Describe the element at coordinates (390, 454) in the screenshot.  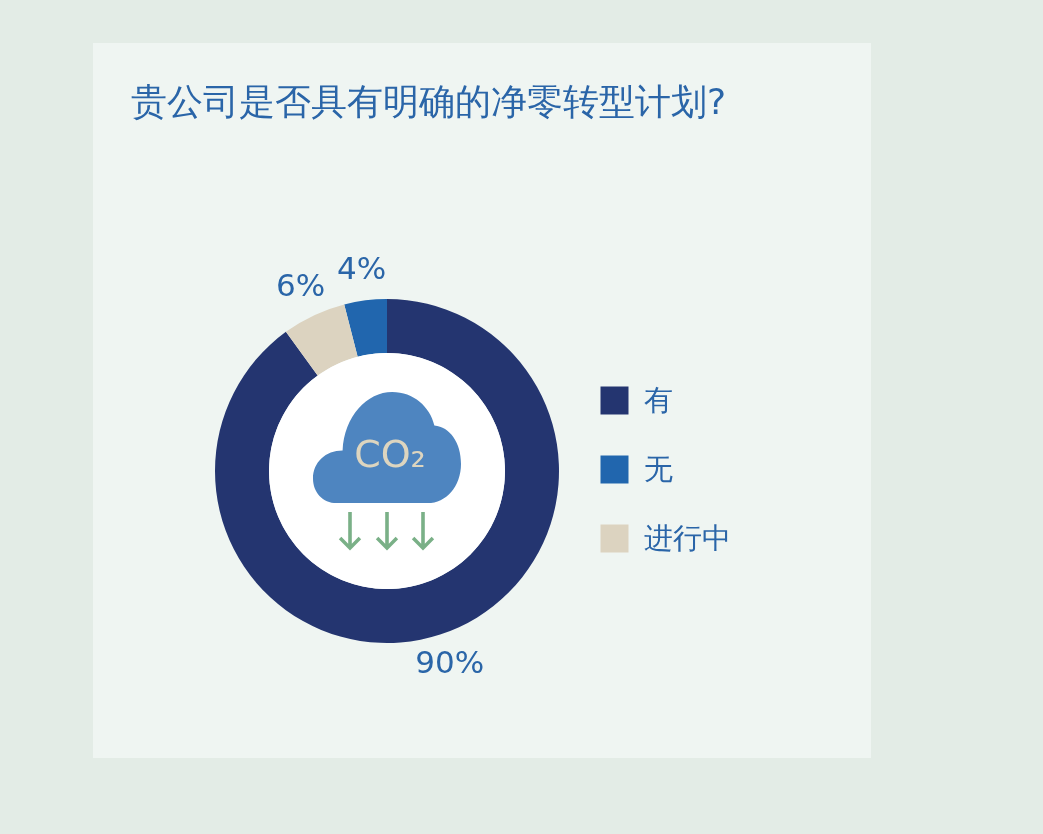
I see `text: CO₂` at that location.